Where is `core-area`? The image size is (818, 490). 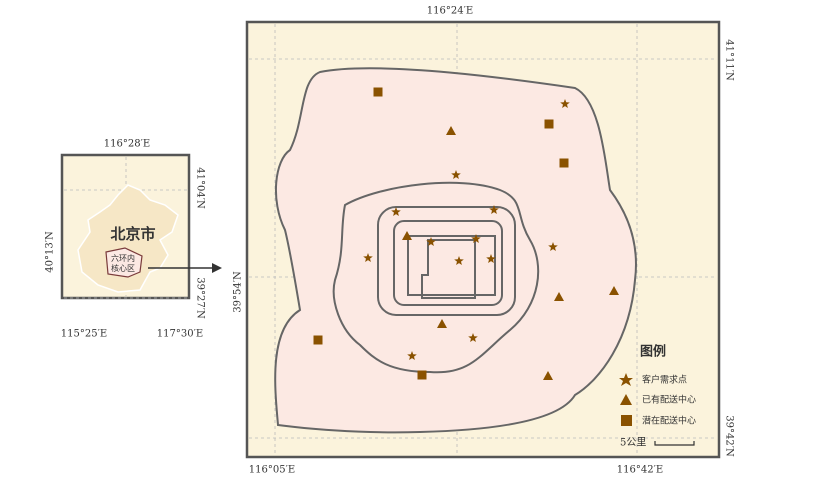 core-area is located at coordinates (124, 262).